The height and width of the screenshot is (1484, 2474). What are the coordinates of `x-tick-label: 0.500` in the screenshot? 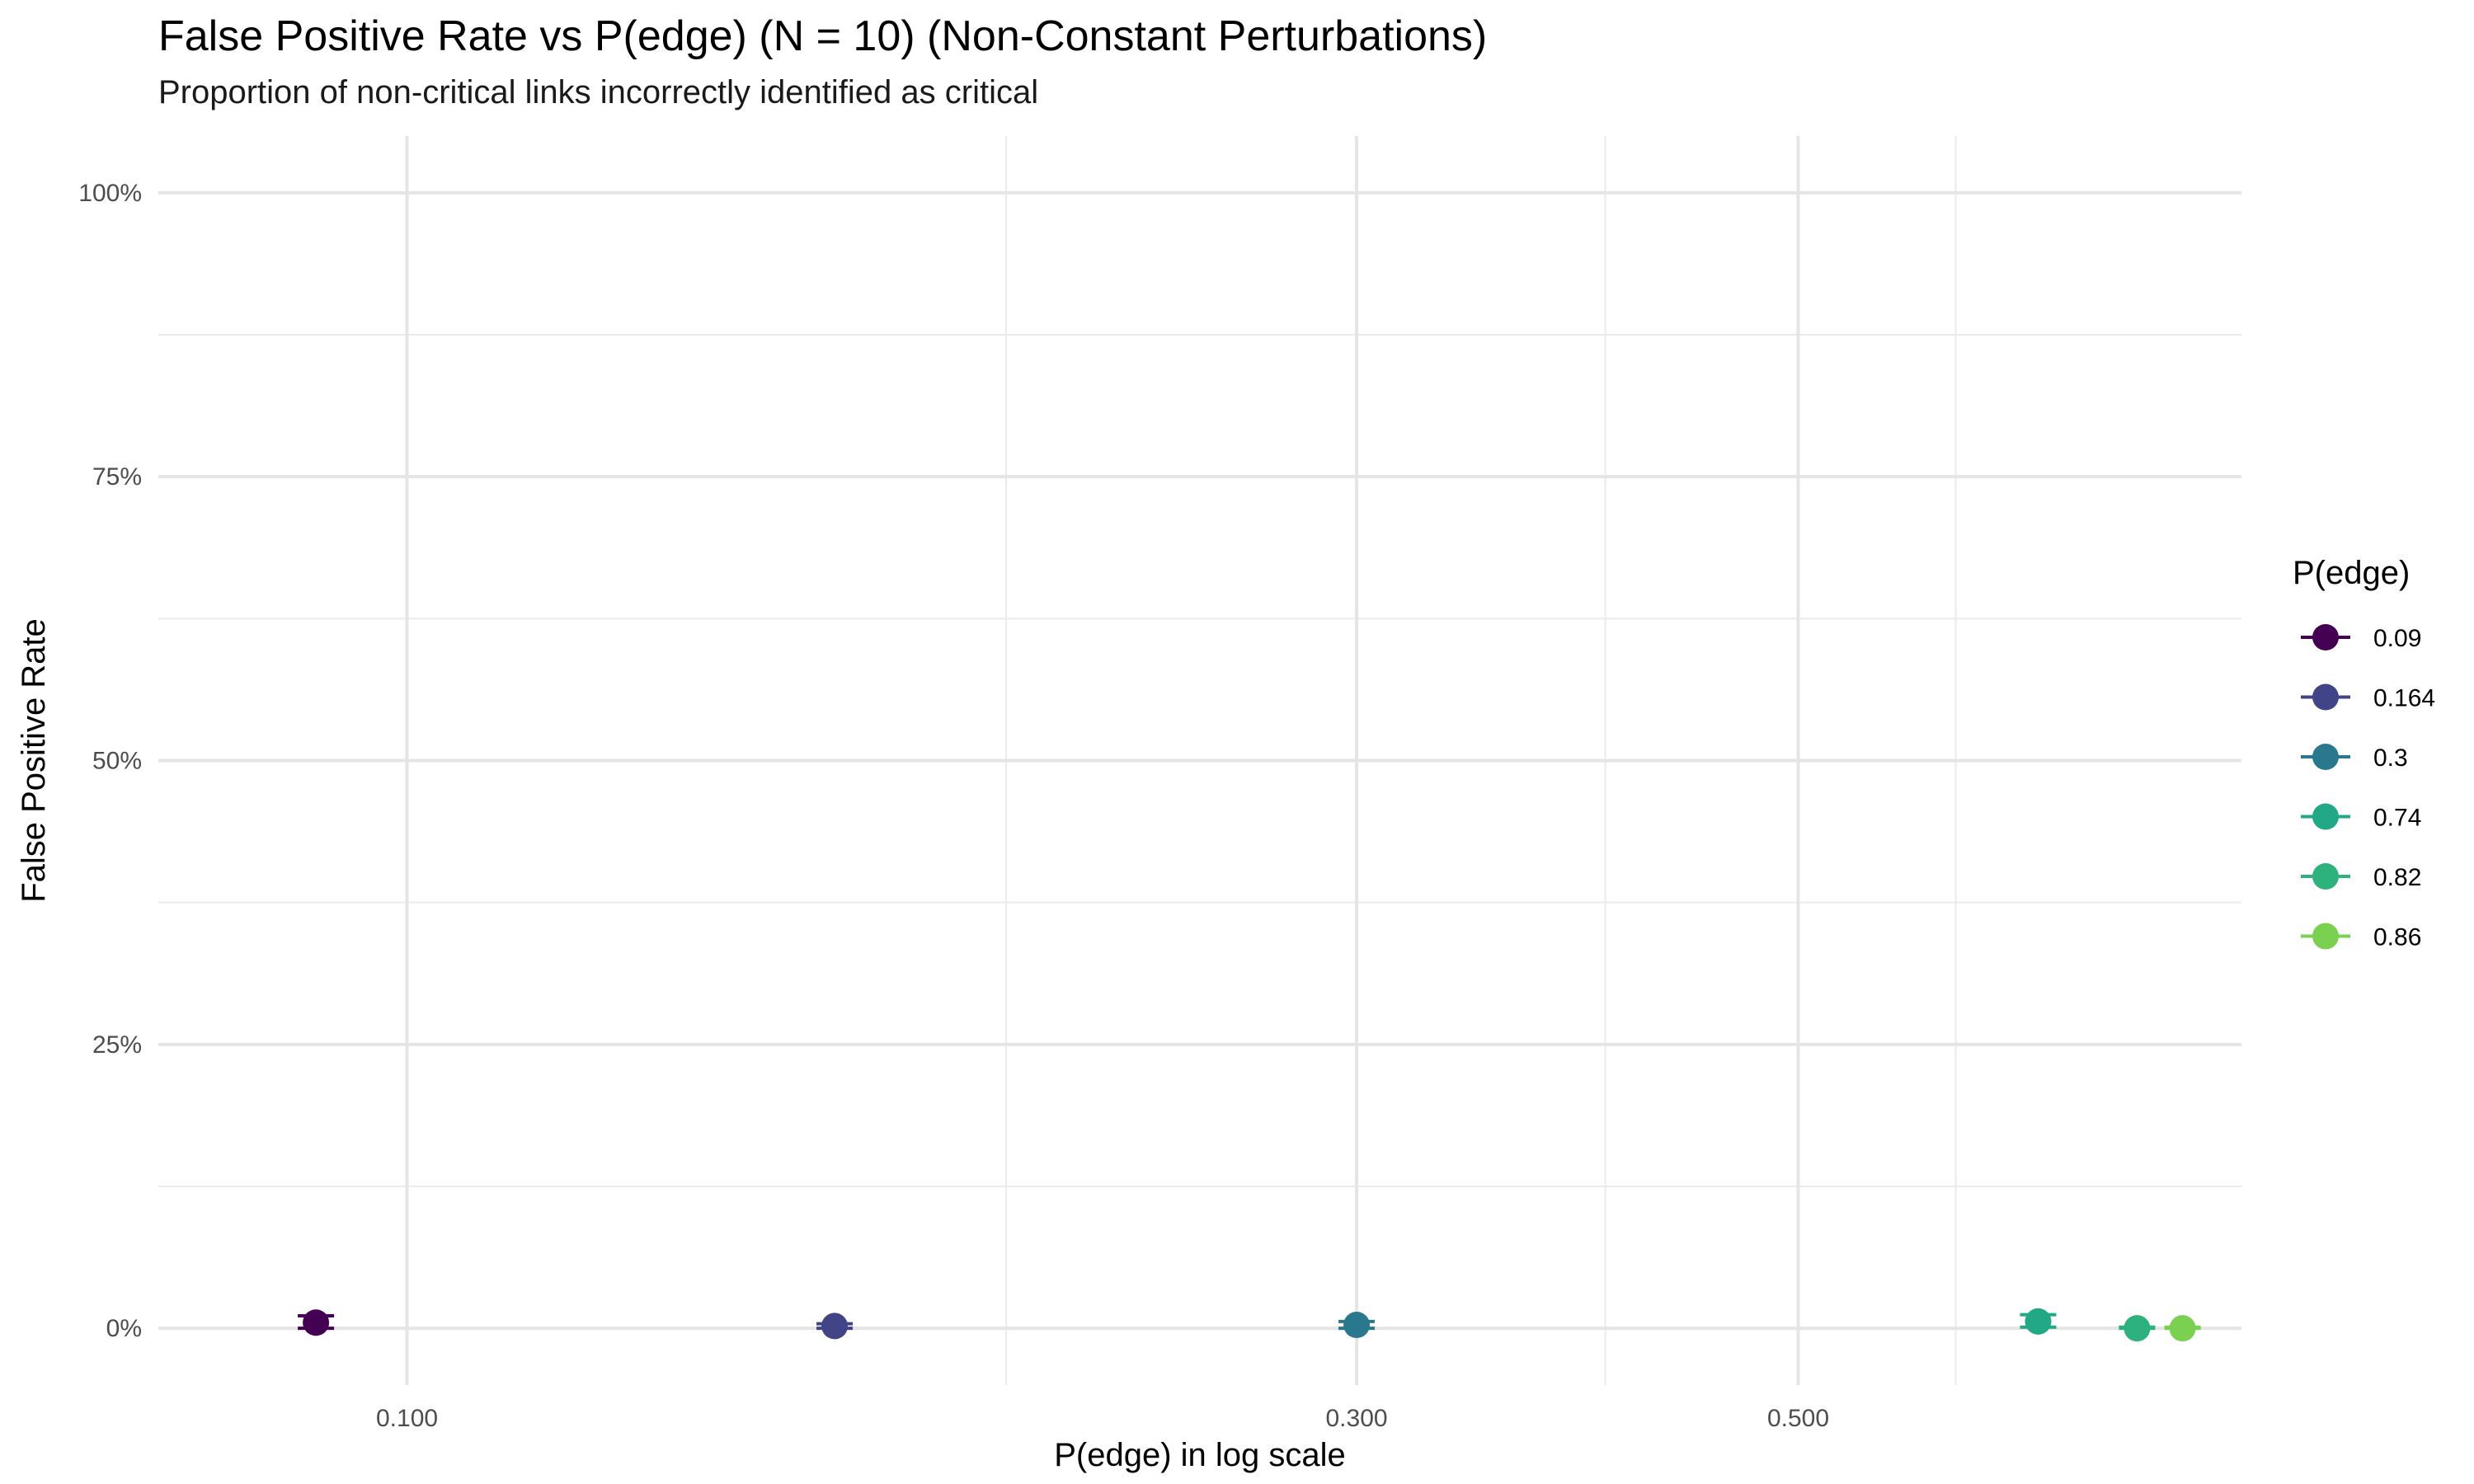 It's located at (1798, 1418).